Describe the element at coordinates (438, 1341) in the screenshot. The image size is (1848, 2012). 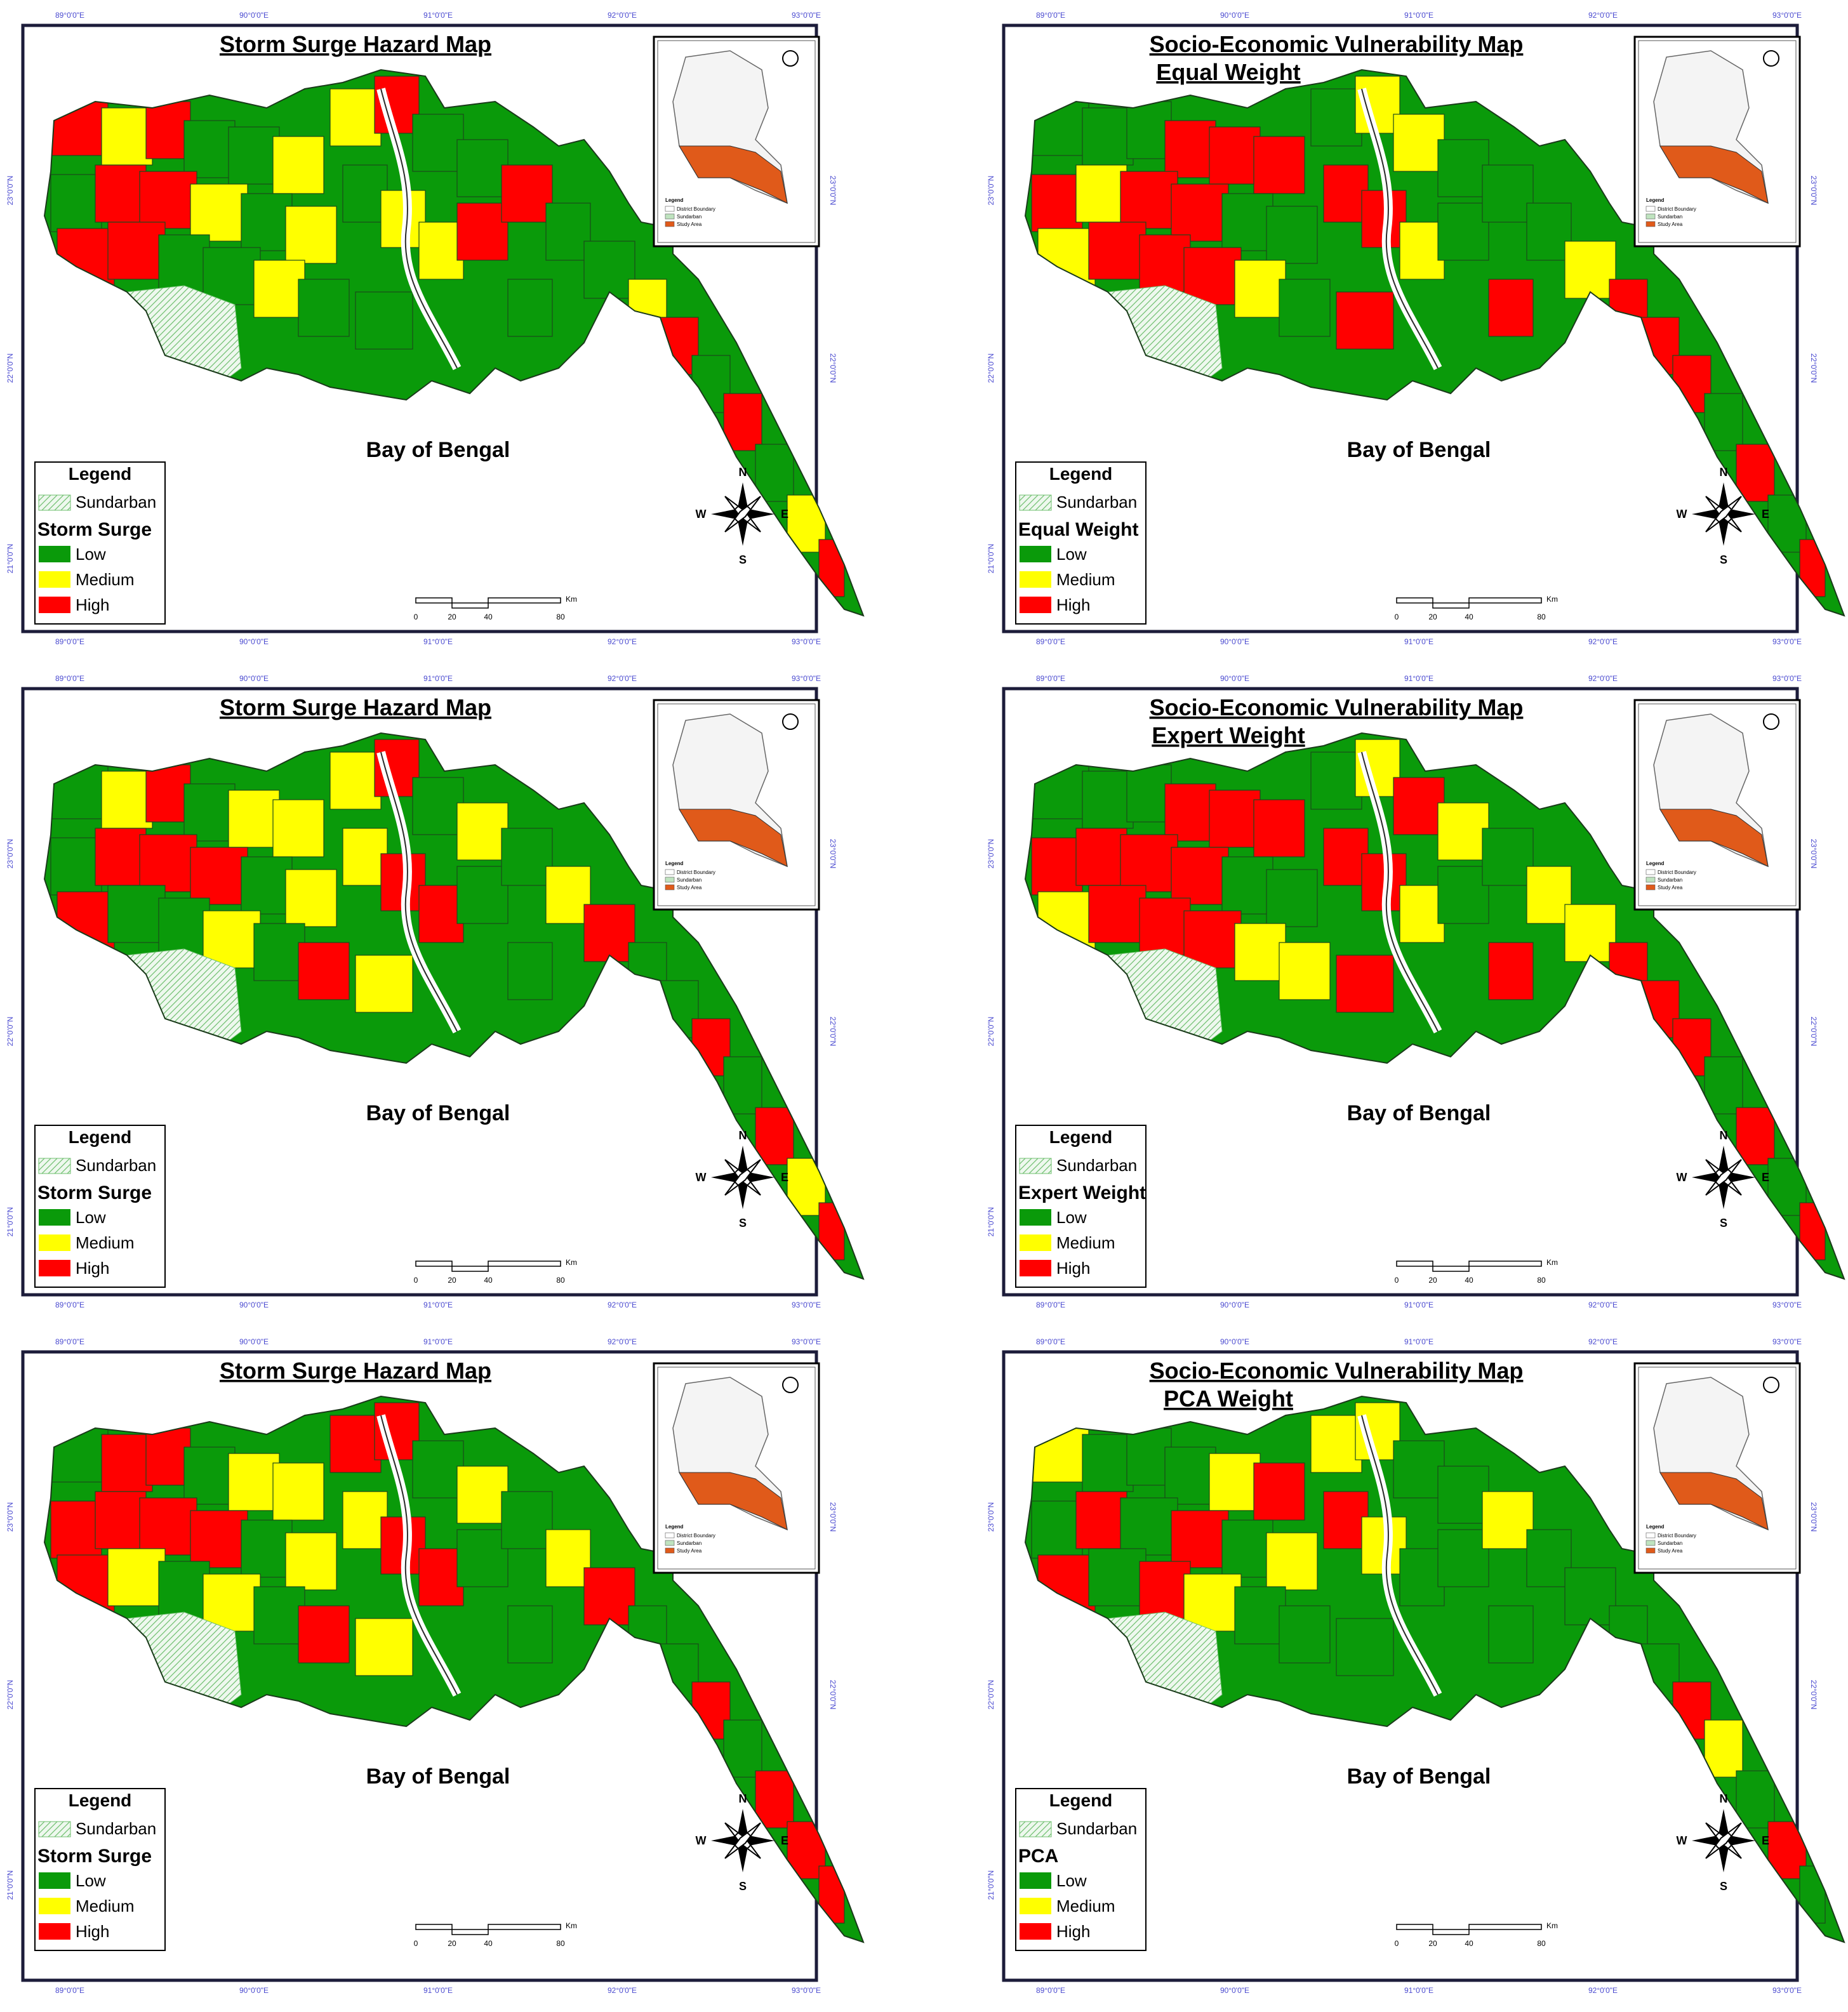
I see `longitude-label-top: 91°0'0"E` at that location.